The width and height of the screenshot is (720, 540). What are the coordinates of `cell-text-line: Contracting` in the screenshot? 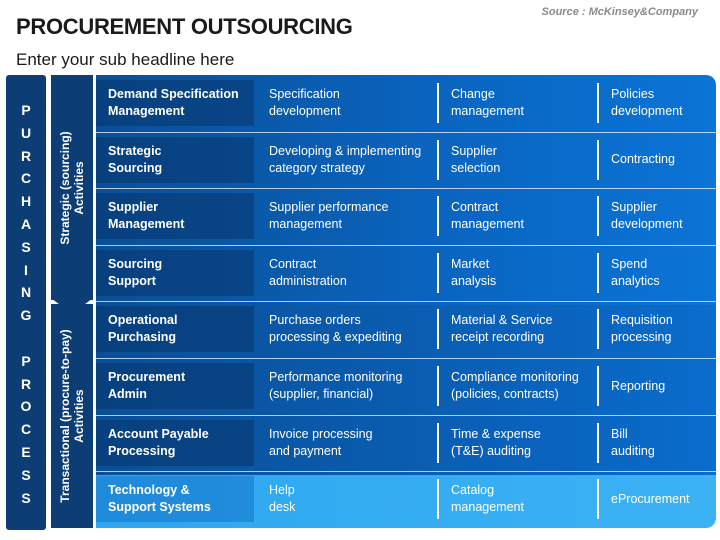 It's located at (643, 159).